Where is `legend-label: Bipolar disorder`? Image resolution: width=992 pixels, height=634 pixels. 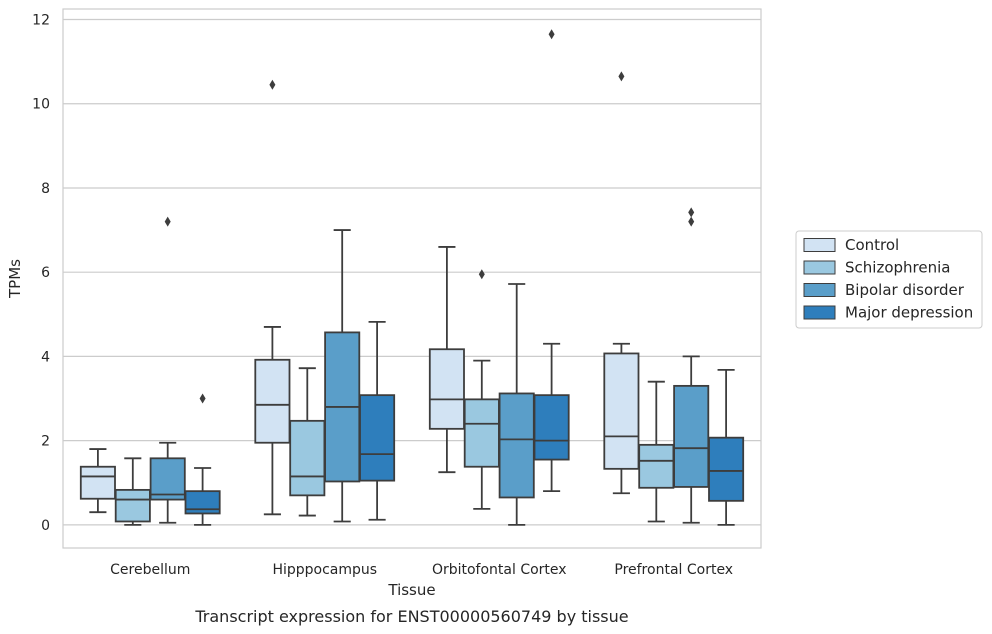 legend-label: Bipolar disorder is located at coordinates (905, 290).